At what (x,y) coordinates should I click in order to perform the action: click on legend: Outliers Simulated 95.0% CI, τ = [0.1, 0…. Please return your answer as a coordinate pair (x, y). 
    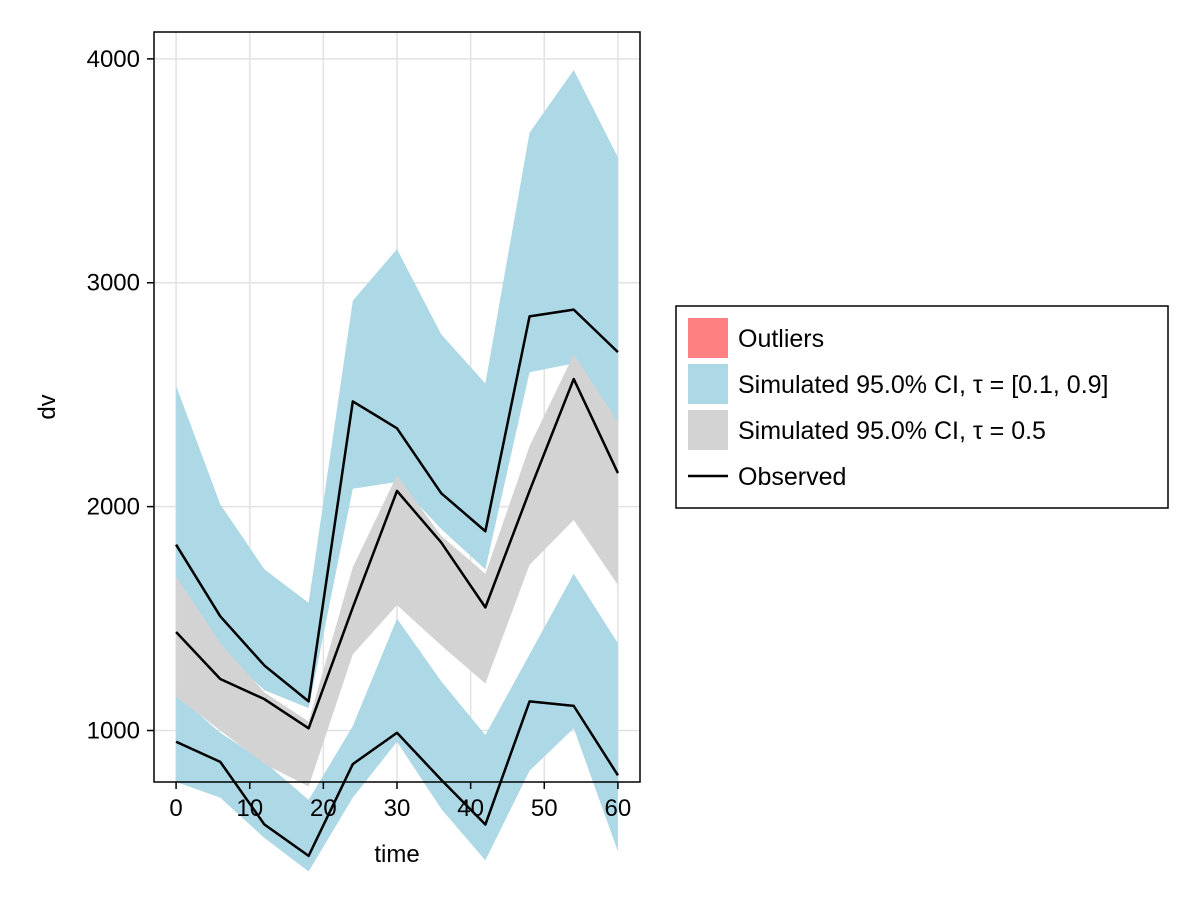
    Looking at the image, I should click on (922, 407).